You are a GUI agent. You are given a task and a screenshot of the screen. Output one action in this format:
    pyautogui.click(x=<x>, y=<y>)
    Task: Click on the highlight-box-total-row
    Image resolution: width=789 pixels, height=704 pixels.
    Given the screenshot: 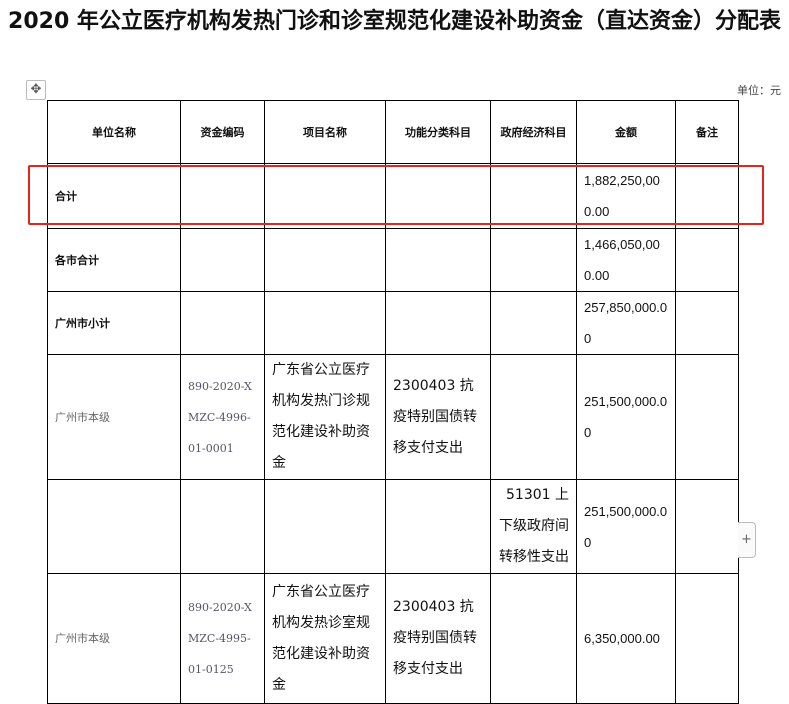 What is the action you would take?
    pyautogui.click(x=396, y=195)
    